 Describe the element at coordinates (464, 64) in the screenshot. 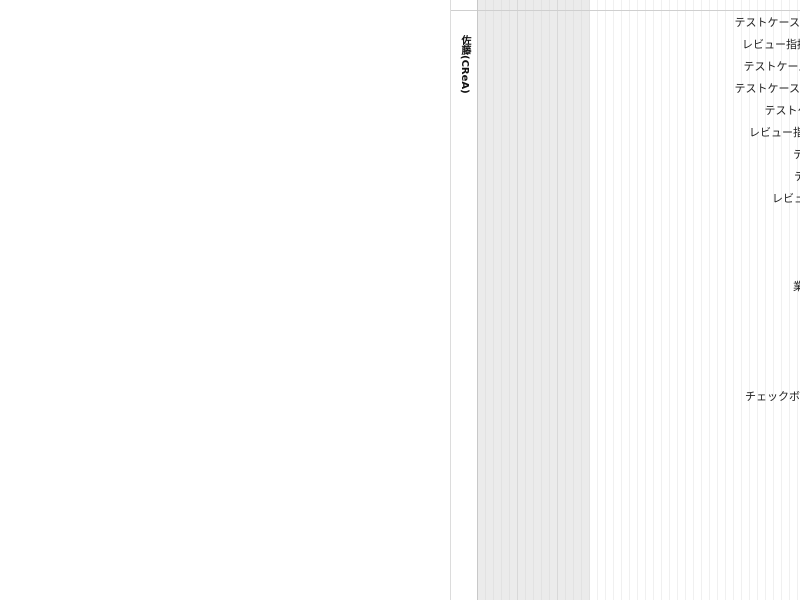

I see `resource-name: 佐藤(CReA)` at that location.